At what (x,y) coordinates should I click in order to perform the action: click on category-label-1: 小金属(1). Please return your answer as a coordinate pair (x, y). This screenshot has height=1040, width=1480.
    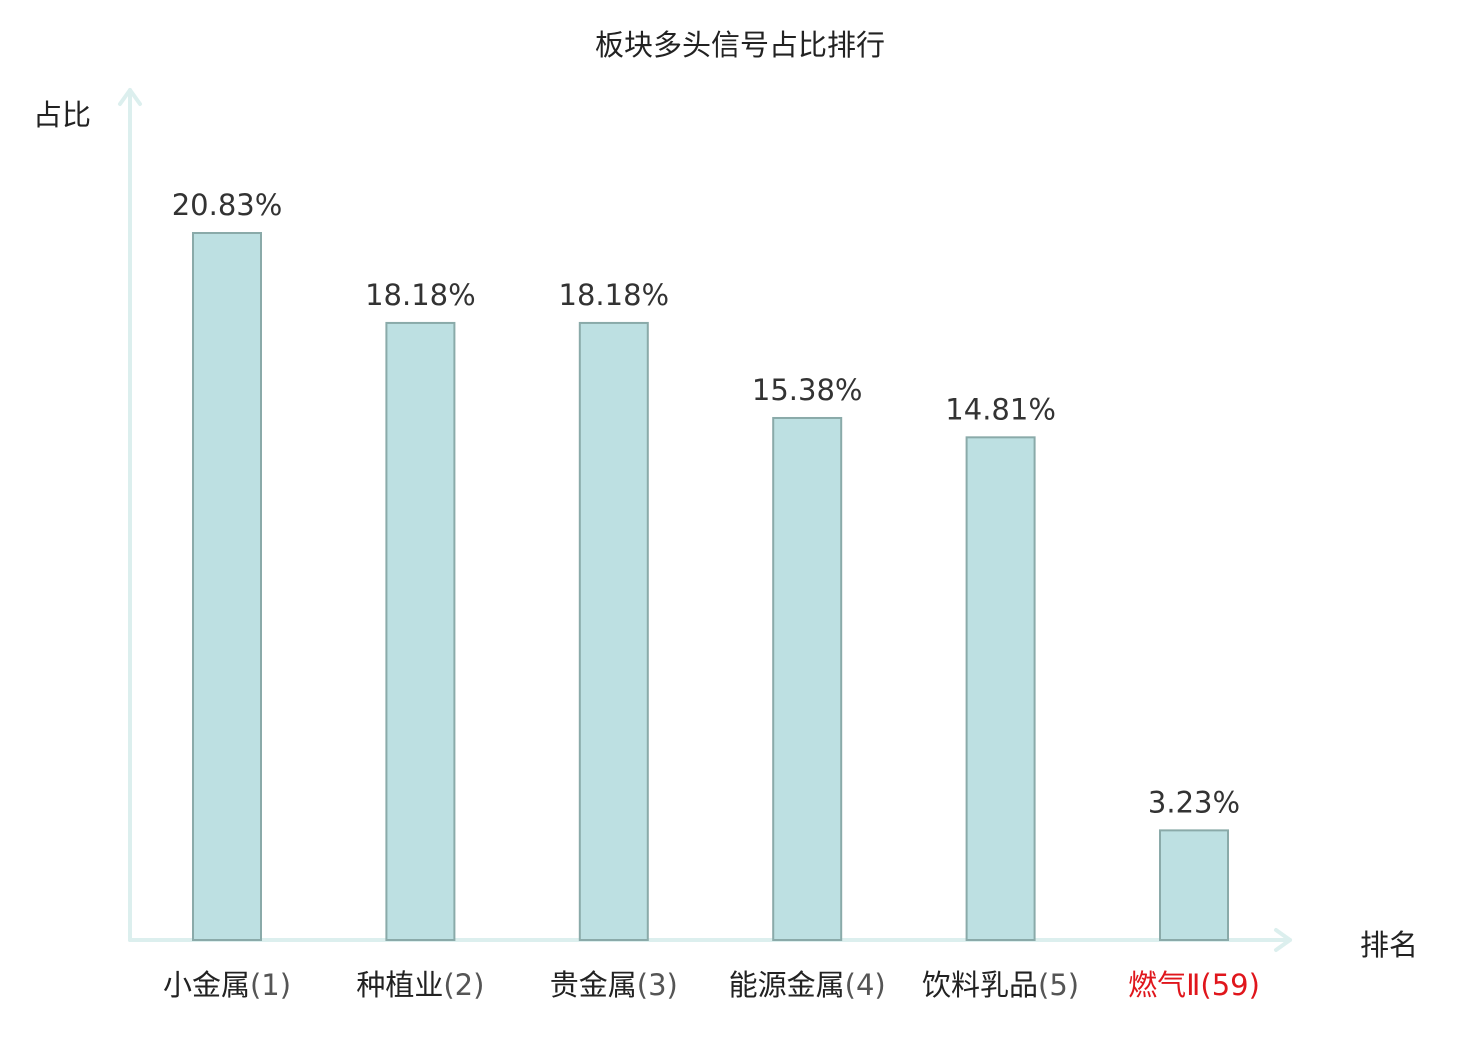
    Looking at the image, I should click on (227, 983).